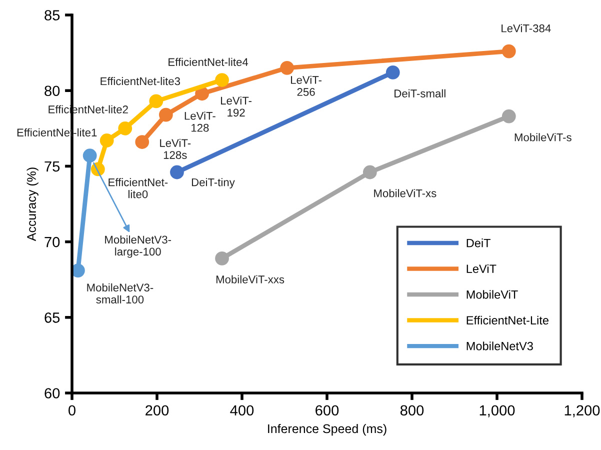 The image size is (601, 450). I want to click on annotation: EfficientNet-lite3, so click(140, 81).